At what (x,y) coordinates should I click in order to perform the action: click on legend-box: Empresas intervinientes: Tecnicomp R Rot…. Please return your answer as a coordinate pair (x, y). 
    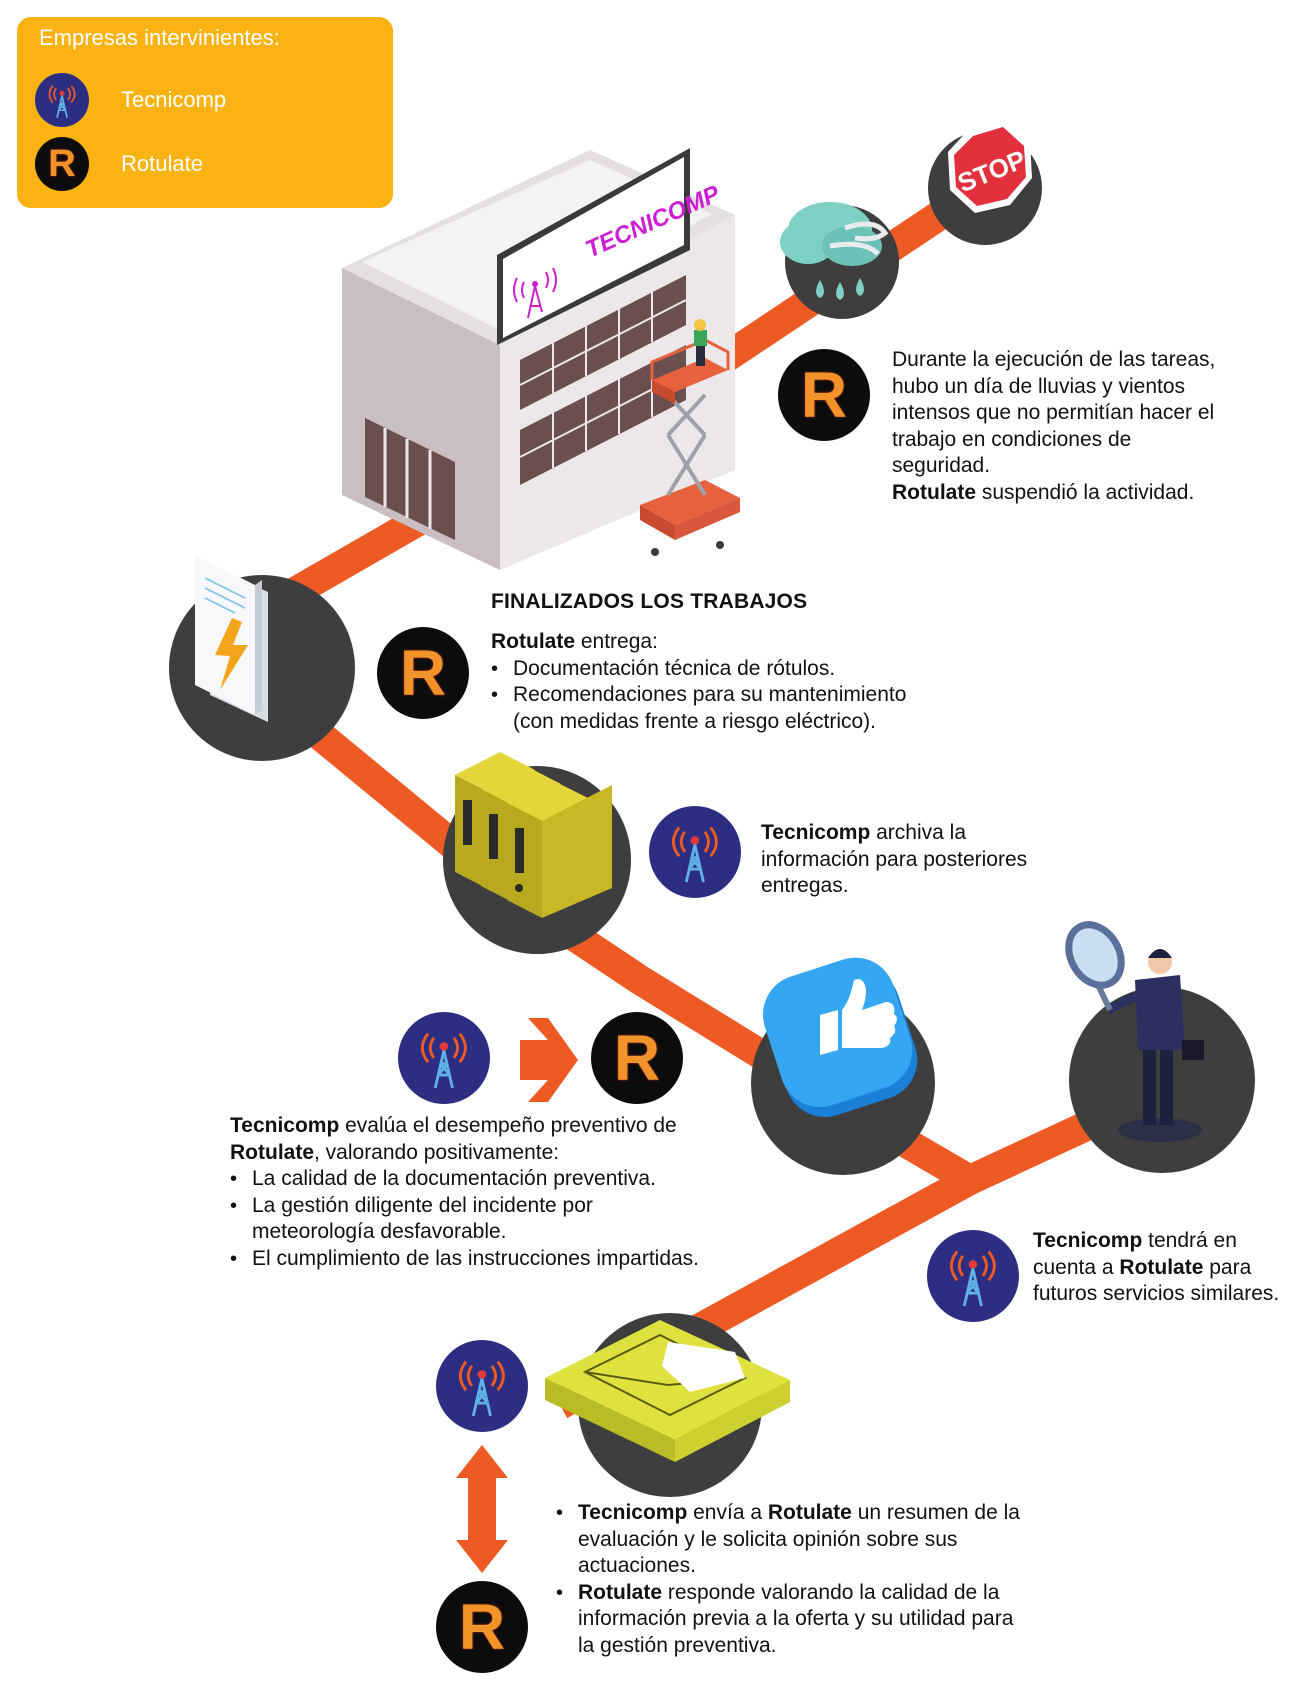
    Looking at the image, I should click on (205, 112).